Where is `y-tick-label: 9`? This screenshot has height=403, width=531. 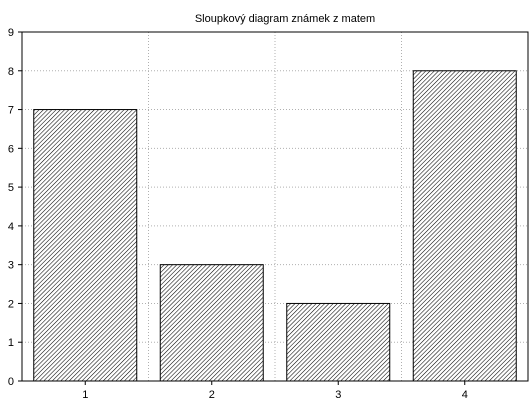 y-tick-label: 9 is located at coordinates (11, 33).